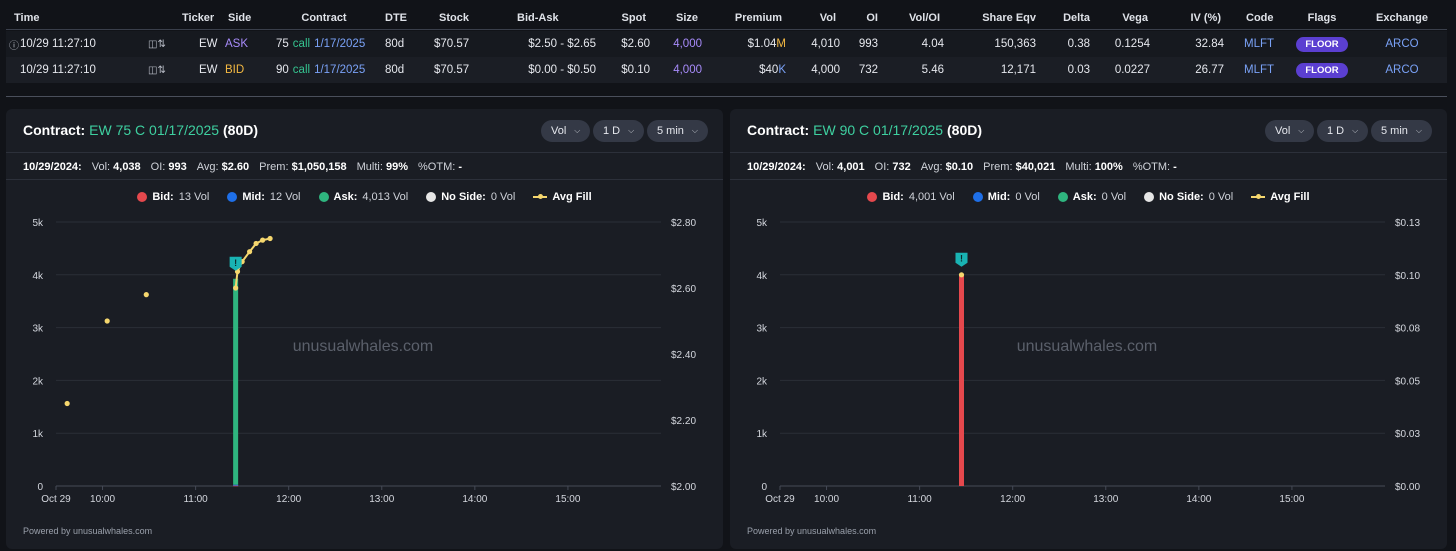 The height and width of the screenshot is (551, 1456). What do you see at coordinates (264, 197) in the screenshot?
I see `legend-mid: Mid: 12 Vol` at bounding box center [264, 197].